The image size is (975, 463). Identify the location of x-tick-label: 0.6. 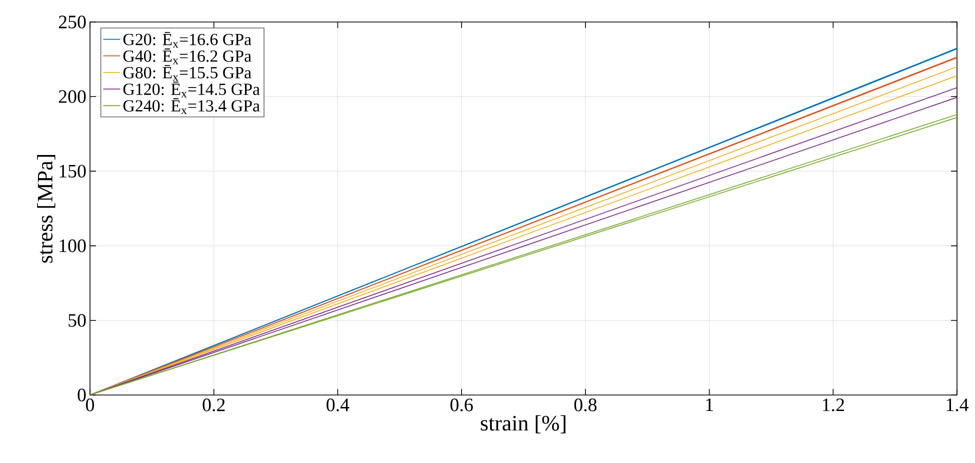
(461, 405).